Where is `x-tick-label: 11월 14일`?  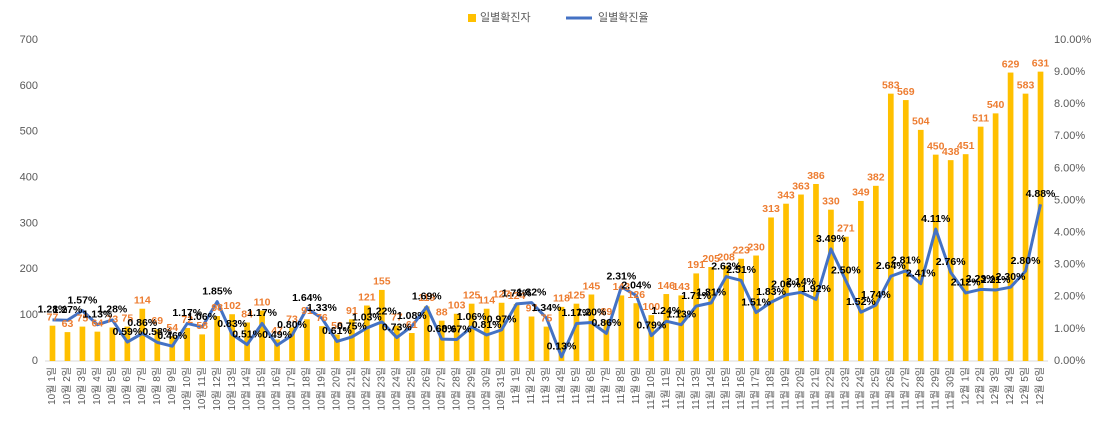 x-tick-label: 11월 14일 is located at coordinates (711, 388).